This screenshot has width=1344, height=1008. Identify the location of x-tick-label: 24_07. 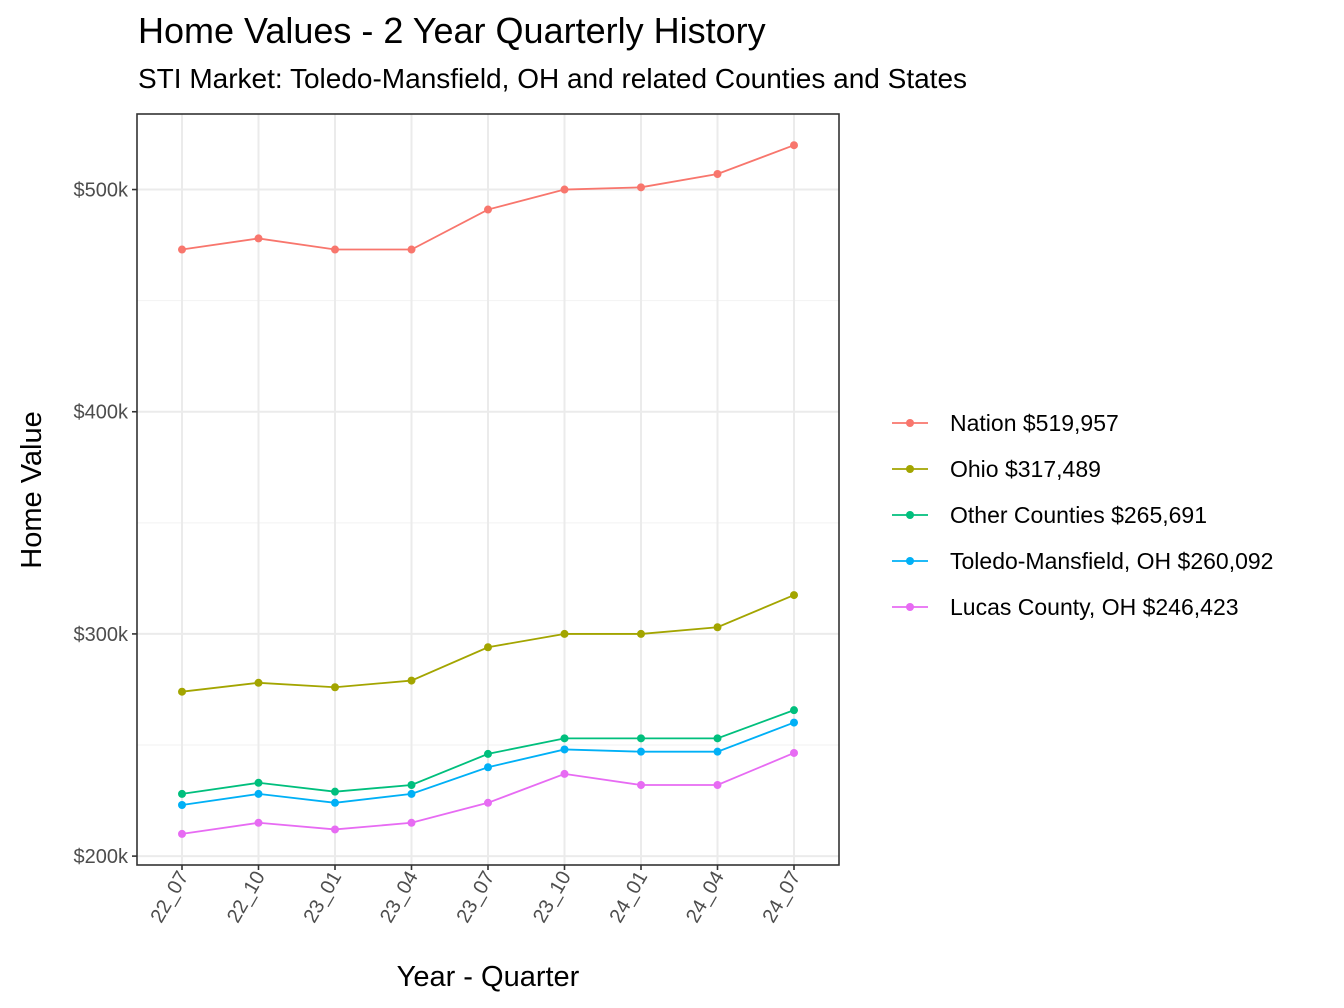
(781, 897).